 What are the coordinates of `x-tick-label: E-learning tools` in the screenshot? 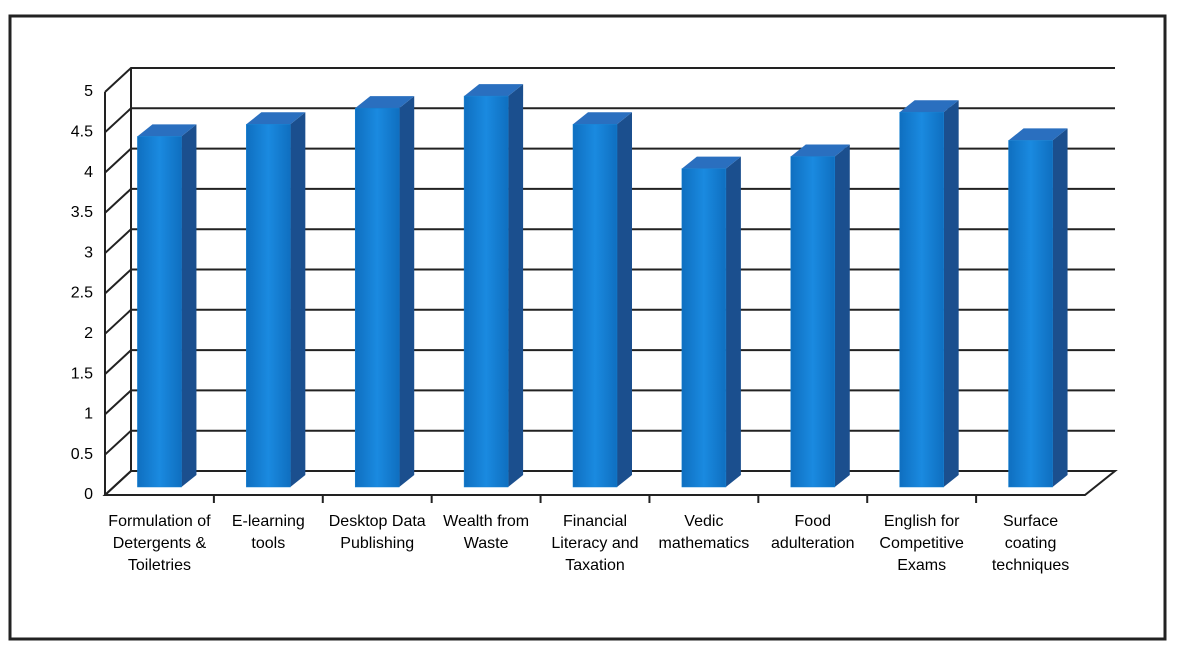 It's located at (268, 532).